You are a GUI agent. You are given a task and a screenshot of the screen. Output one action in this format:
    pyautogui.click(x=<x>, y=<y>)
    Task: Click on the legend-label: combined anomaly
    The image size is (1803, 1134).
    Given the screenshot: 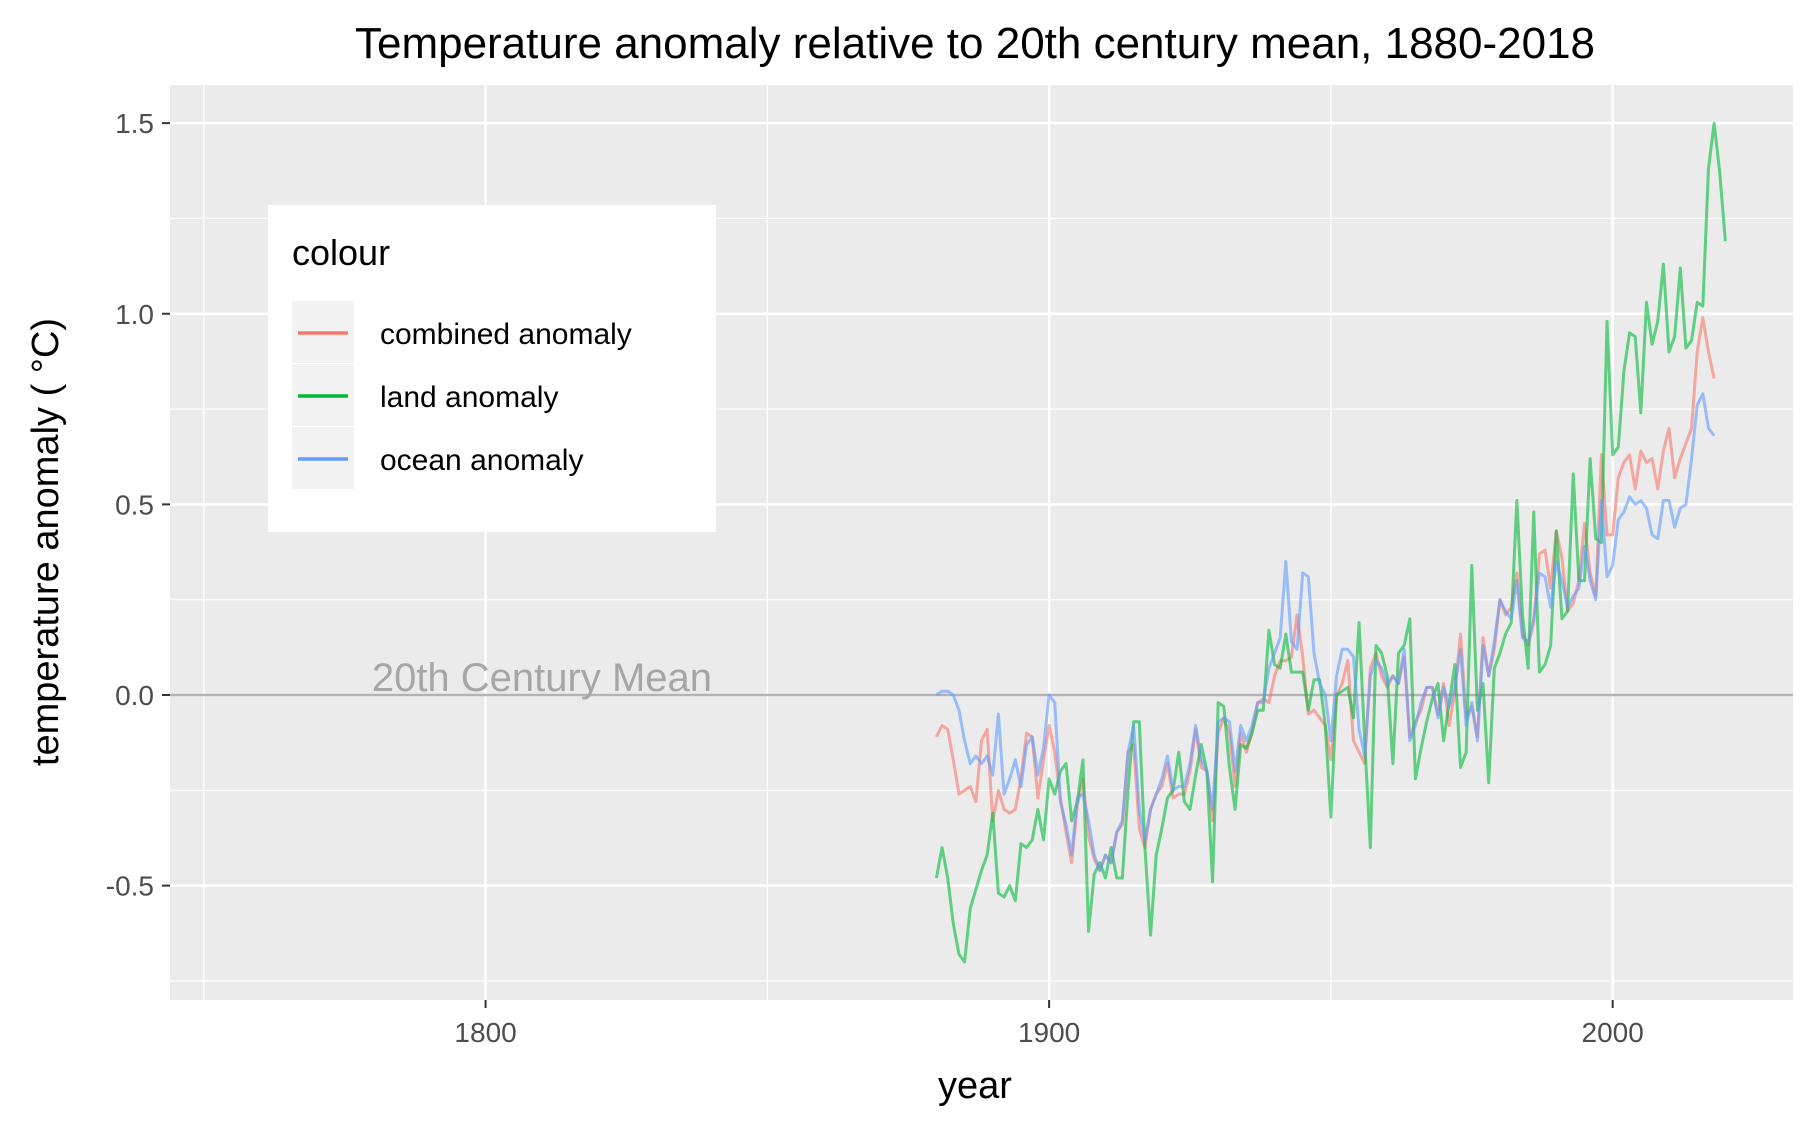 What is the action you would take?
    pyautogui.click(x=506, y=334)
    